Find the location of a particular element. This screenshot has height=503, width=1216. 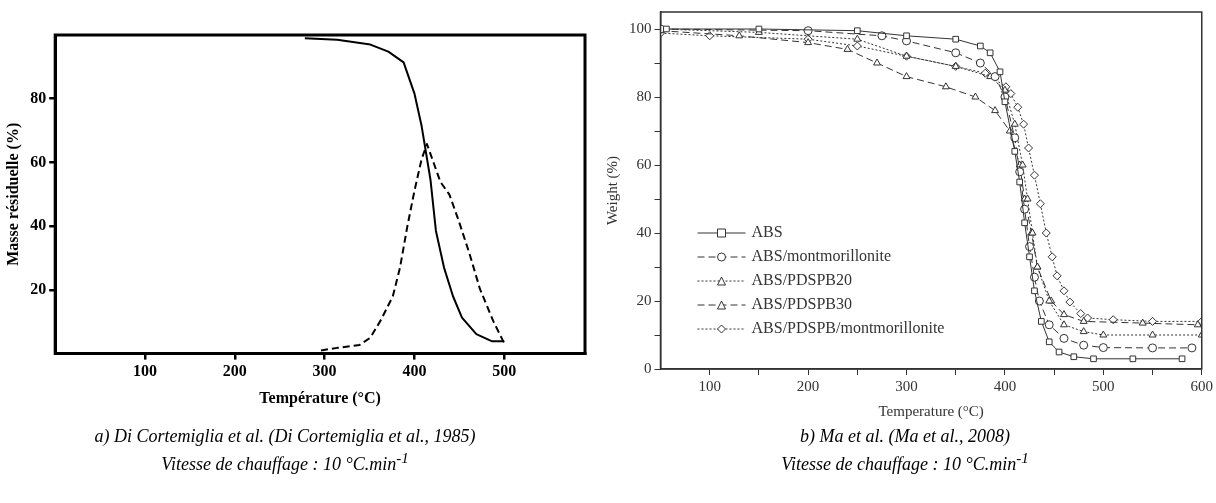

y-axis-title: Masse résiduelle (%) is located at coordinates (12, 194).